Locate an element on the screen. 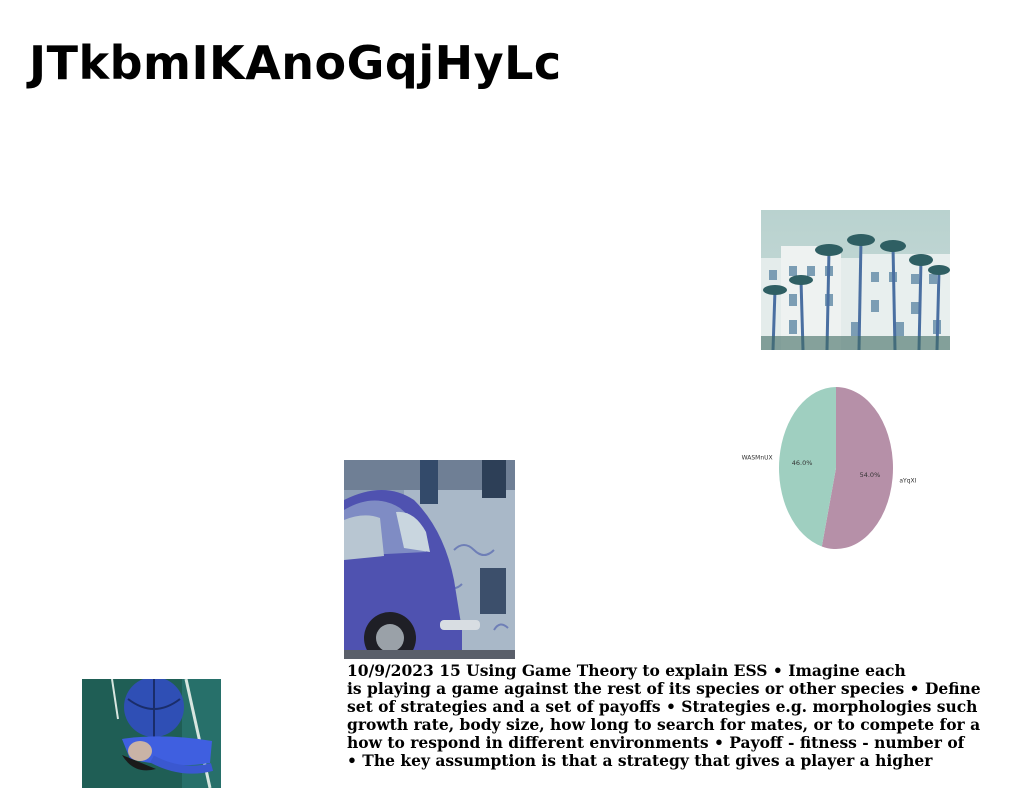  pie-percent-label: 54.0% is located at coordinates (870, 475).